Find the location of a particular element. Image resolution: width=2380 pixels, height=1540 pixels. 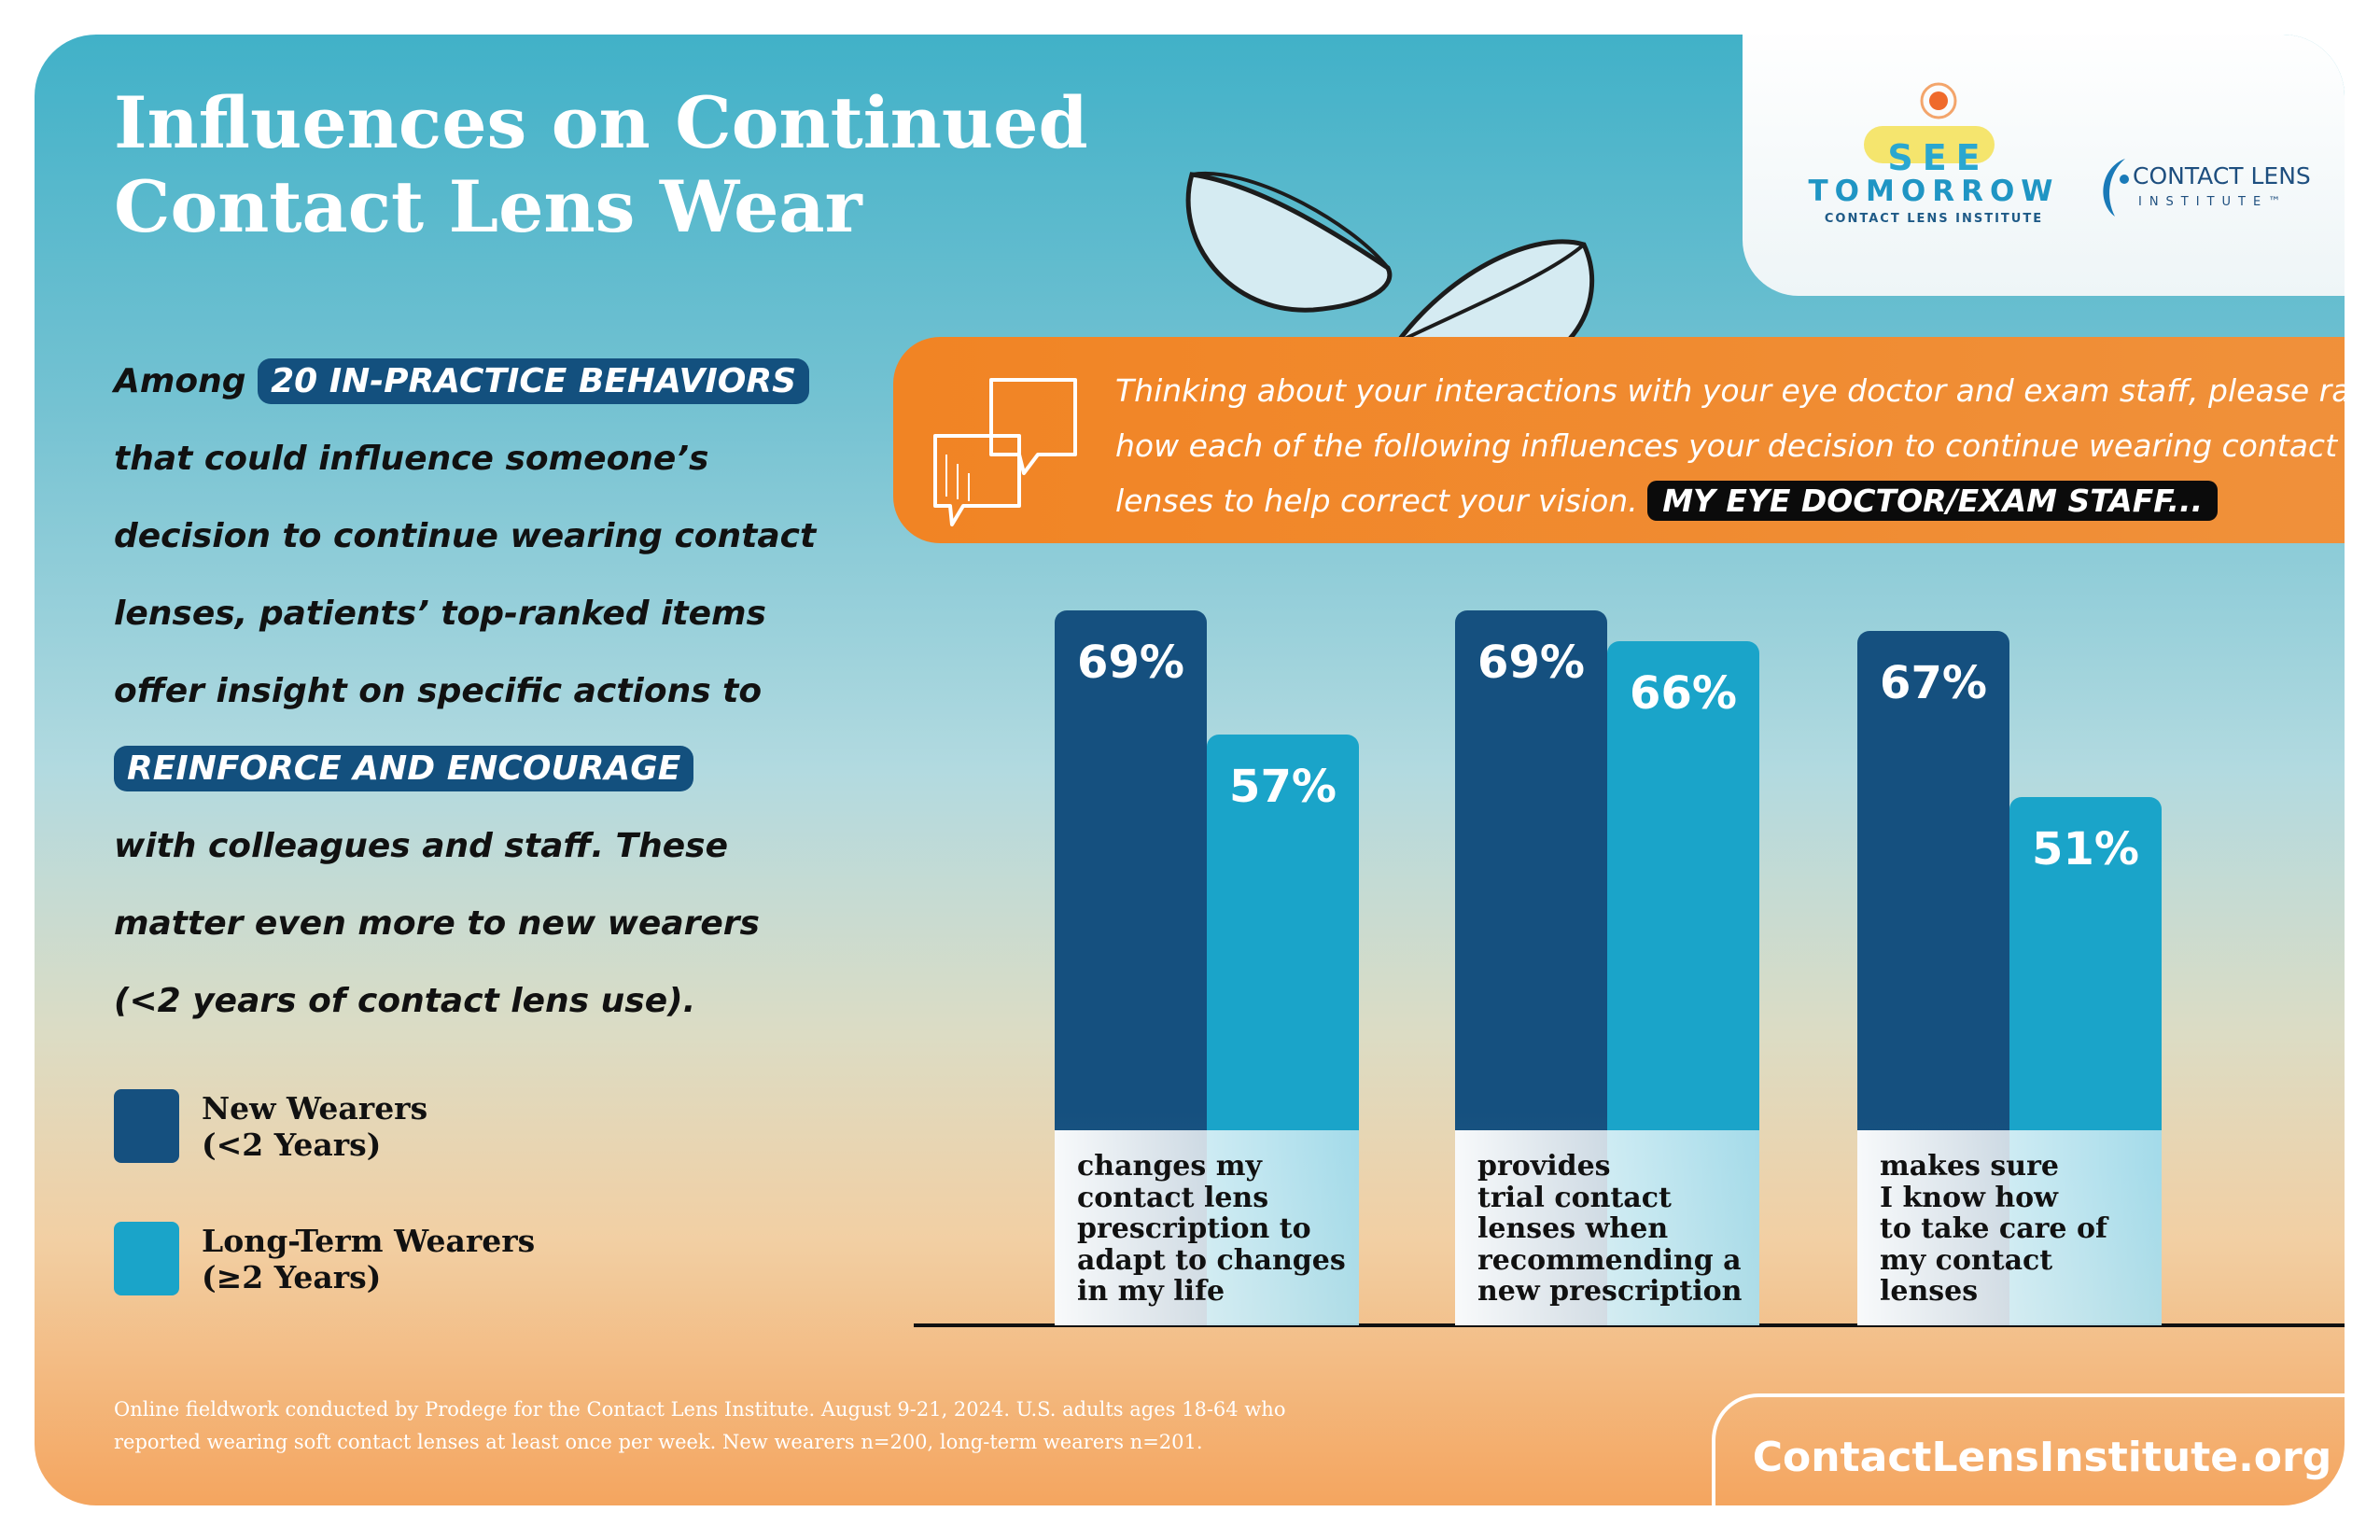

logo-cli: CONTACT LENS is located at coordinates (2222, 175).